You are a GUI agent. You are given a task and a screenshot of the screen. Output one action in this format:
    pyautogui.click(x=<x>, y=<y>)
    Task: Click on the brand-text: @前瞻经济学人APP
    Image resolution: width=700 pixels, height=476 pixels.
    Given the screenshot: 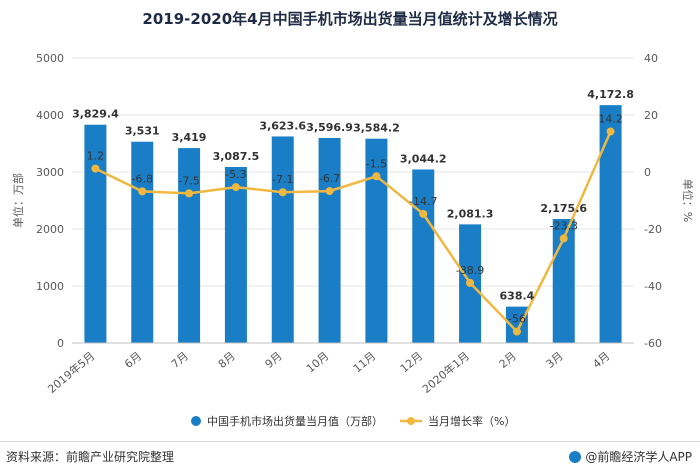 What is the action you would take?
    pyautogui.click(x=638, y=457)
    